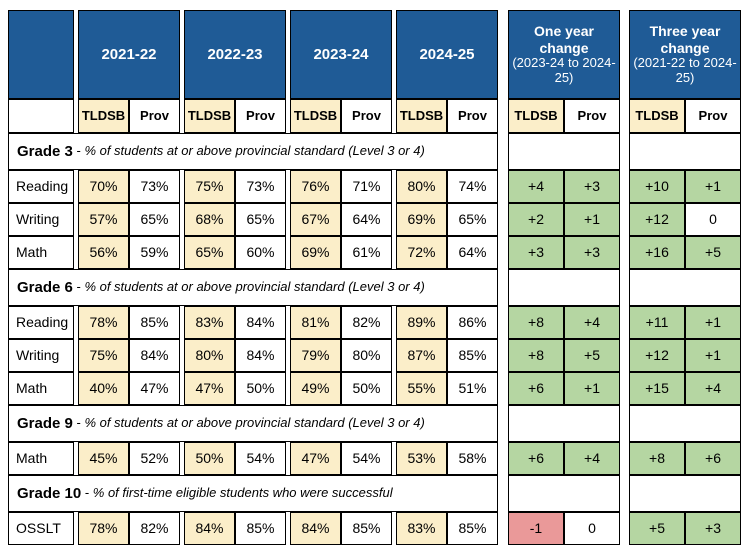  Describe the element at coordinates (45, 287) in the screenshot. I see `section-grade-label: Grade 6` at that location.